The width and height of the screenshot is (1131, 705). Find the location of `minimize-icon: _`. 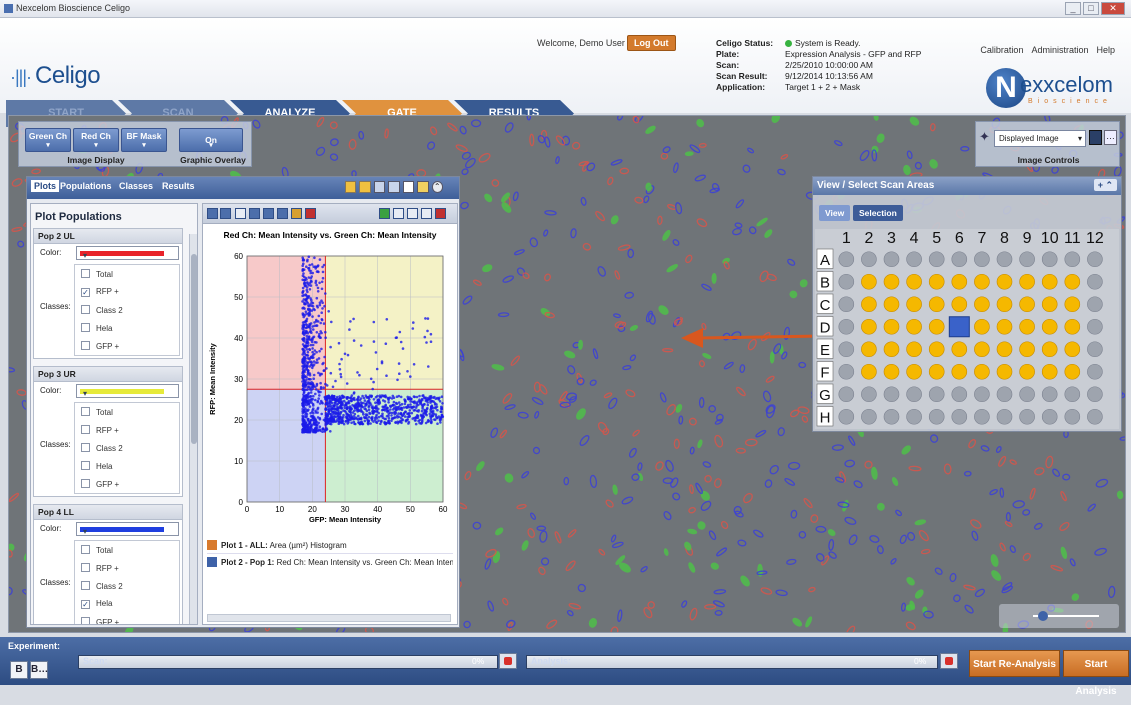

minimize-icon: _ is located at coordinates (1073, 8).